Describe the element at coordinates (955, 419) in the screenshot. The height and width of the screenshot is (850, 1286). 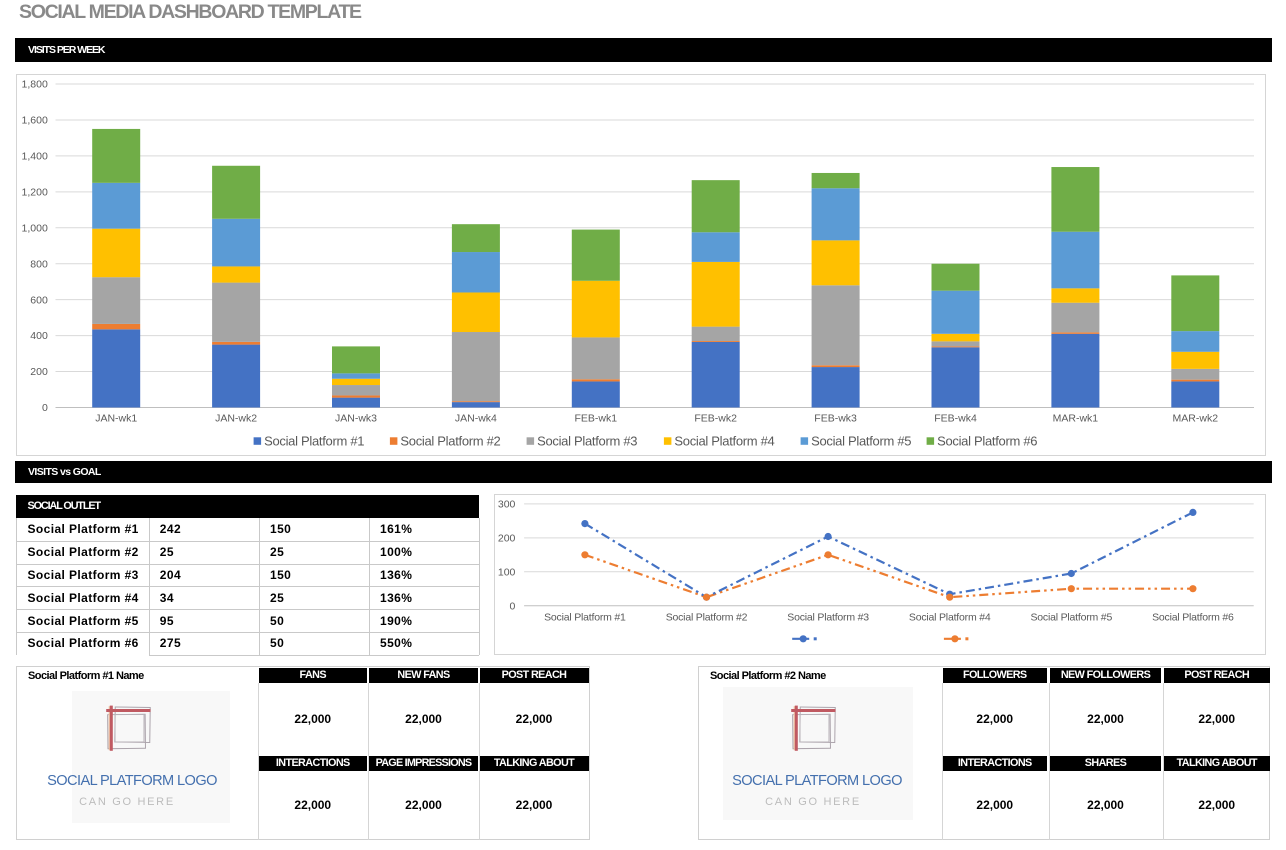
I see `svg-text: FEB-wk4` at that location.